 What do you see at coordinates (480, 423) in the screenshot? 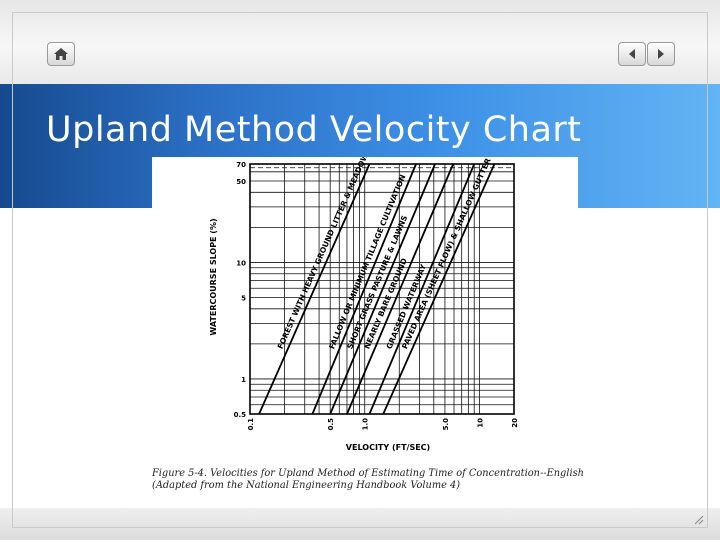
I see `x-tick-label: 10` at bounding box center [480, 423].